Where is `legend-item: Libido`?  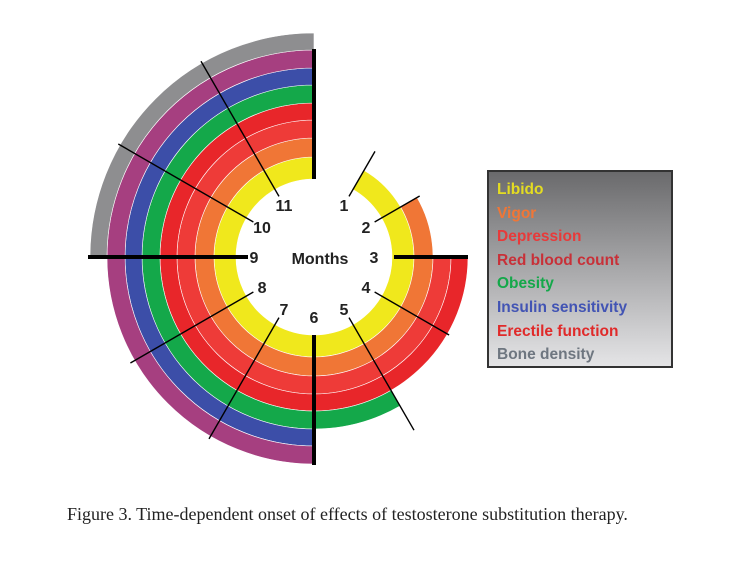
legend-item: Libido is located at coordinates (520, 189).